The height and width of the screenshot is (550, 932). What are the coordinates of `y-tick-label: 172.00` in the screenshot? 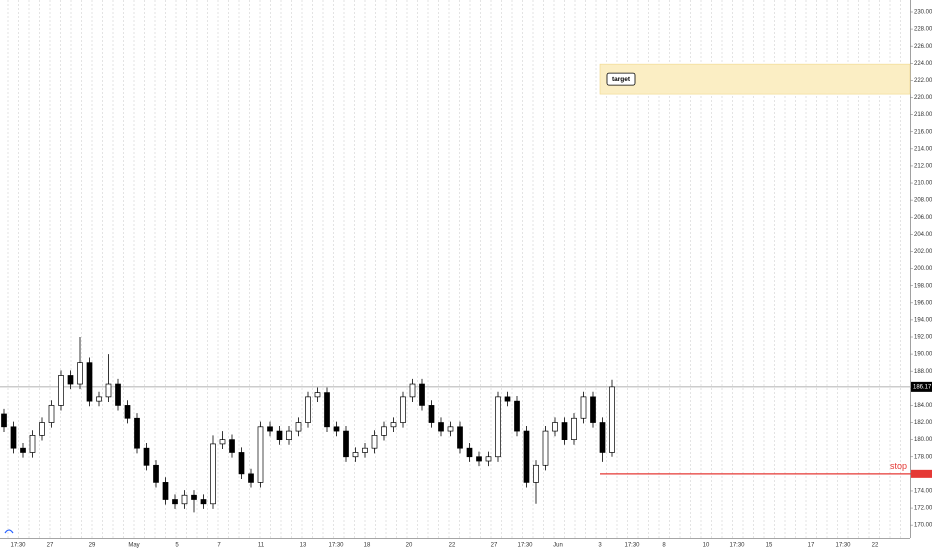 It's located at (923, 509).